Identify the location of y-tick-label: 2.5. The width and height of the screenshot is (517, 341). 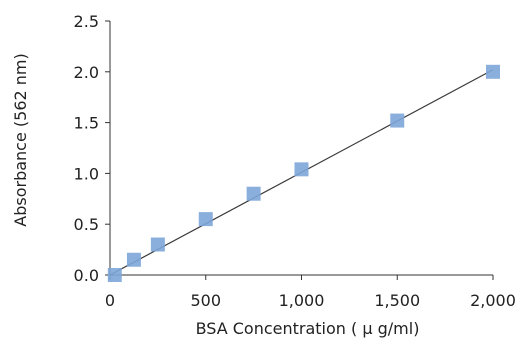
(86, 21).